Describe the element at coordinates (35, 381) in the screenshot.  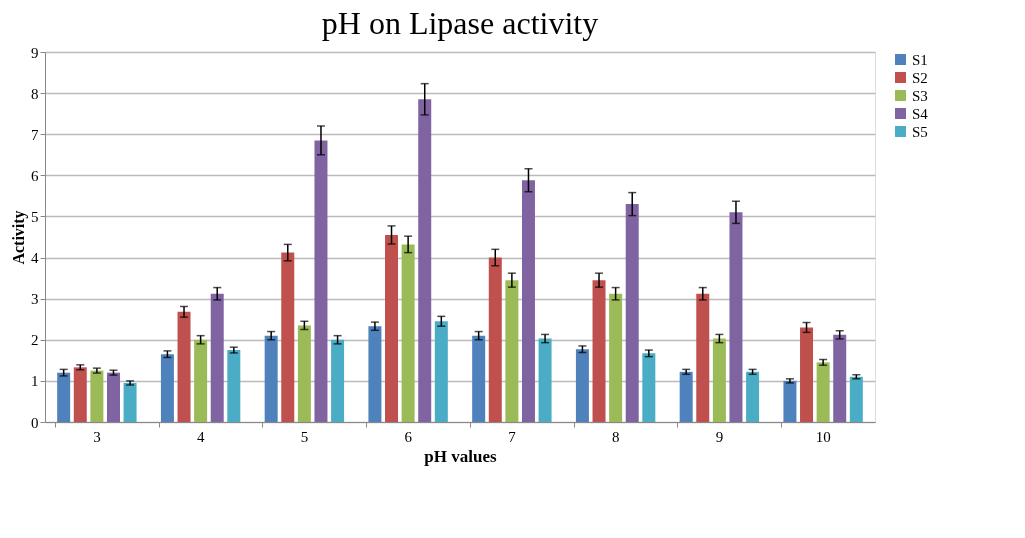
I see `y-tick-label: 1` at that location.